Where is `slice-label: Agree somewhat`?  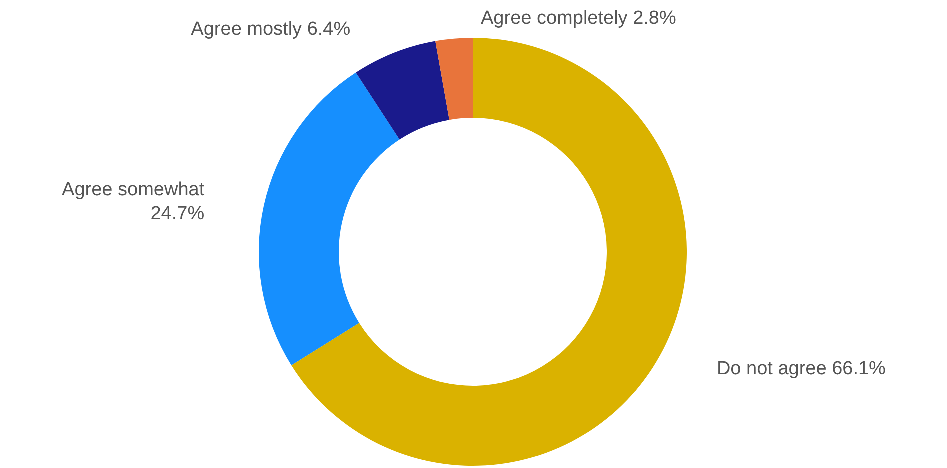
slice-label: Agree somewhat is located at coordinates (134, 189).